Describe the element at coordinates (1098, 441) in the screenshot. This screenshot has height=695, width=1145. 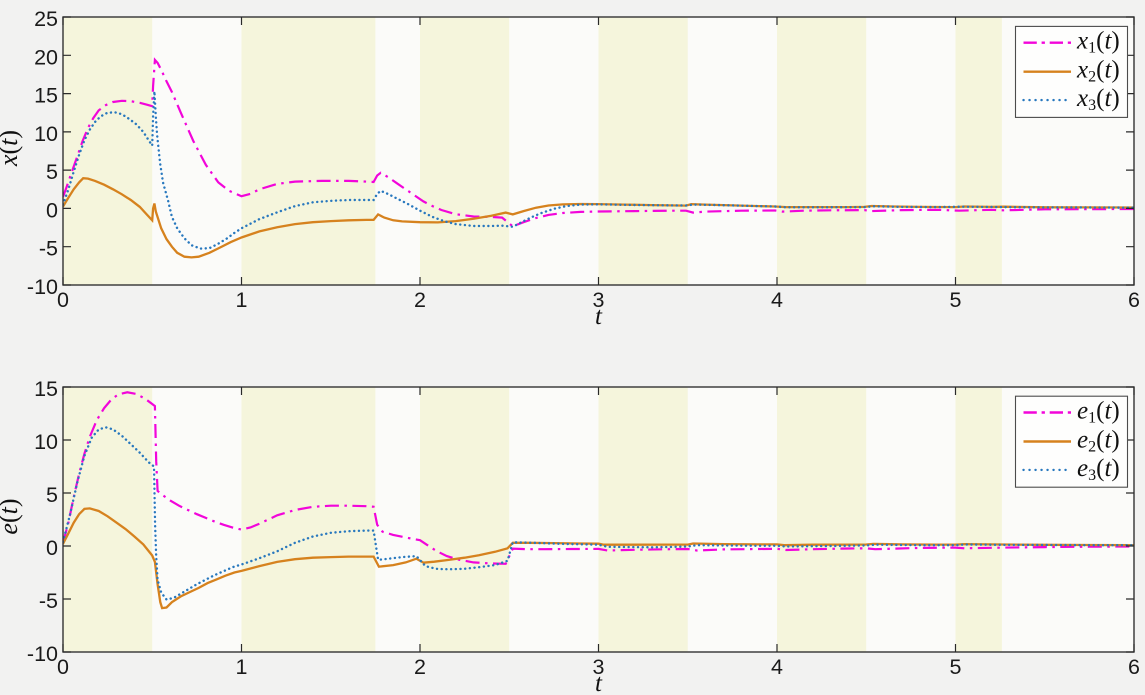
I see `svg-text: e2(t)` at that location.